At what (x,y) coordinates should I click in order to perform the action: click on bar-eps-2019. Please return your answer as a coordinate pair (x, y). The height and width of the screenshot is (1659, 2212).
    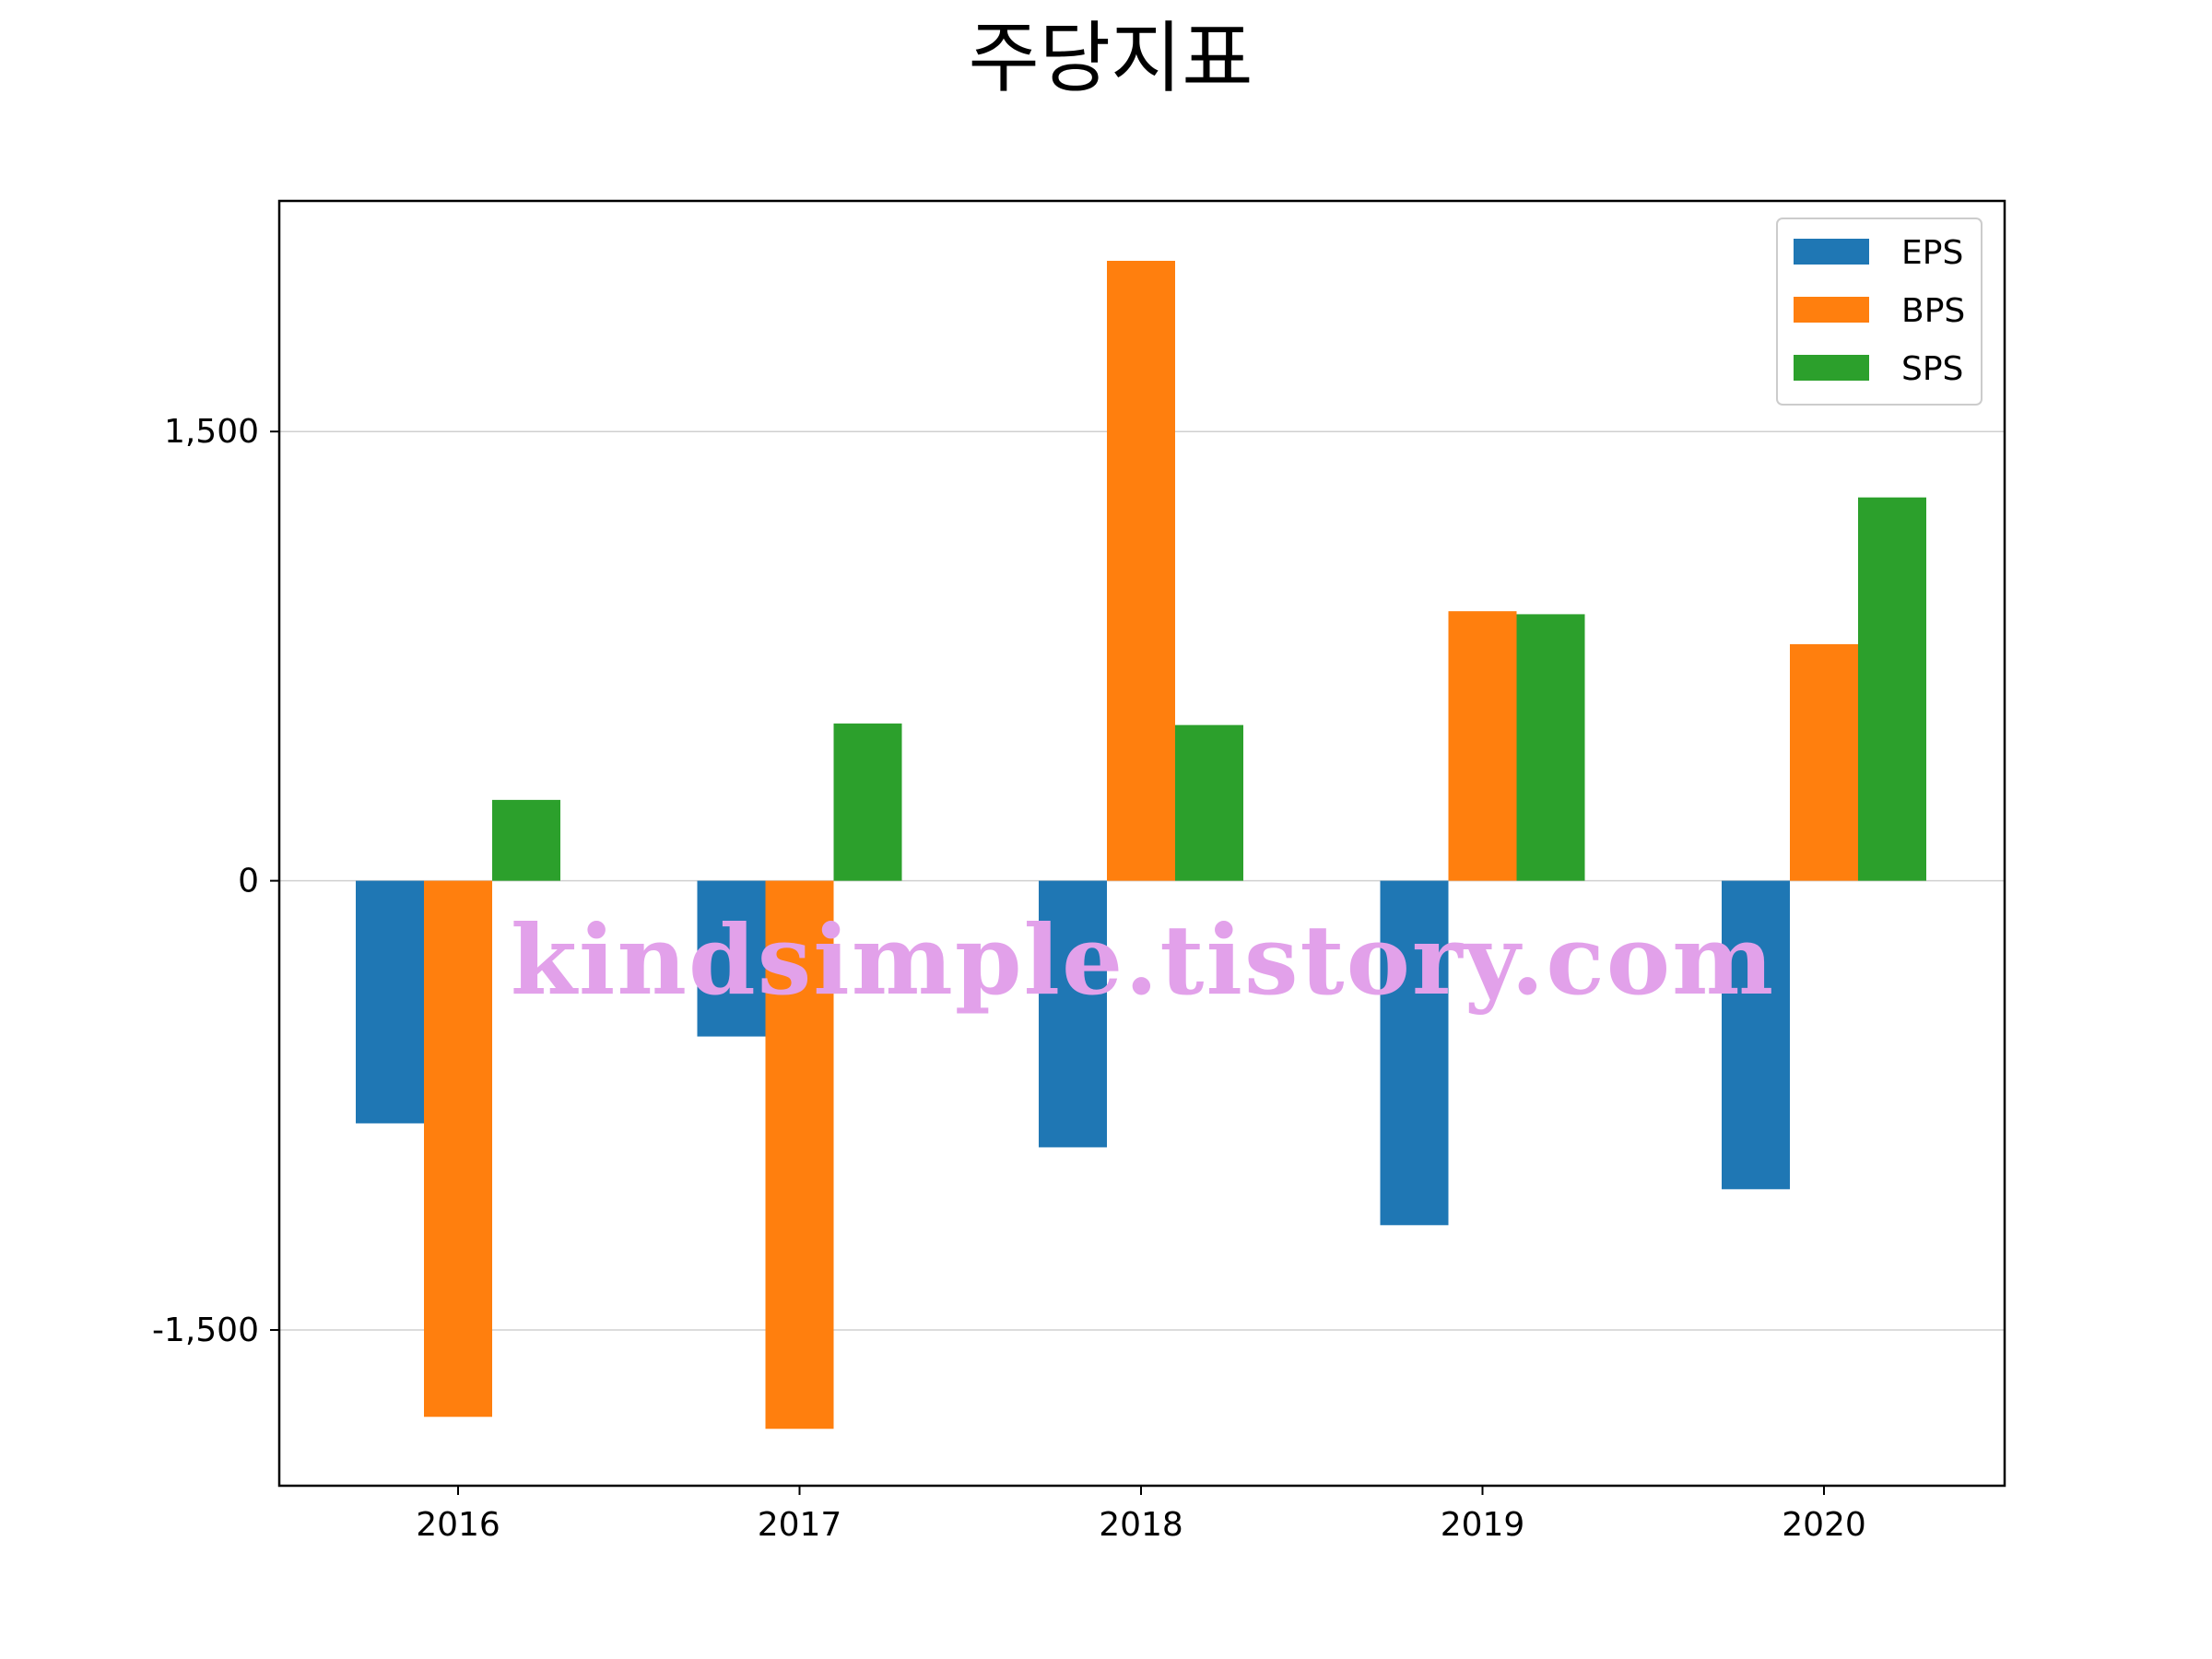
    Looking at the image, I should click on (1414, 1053).